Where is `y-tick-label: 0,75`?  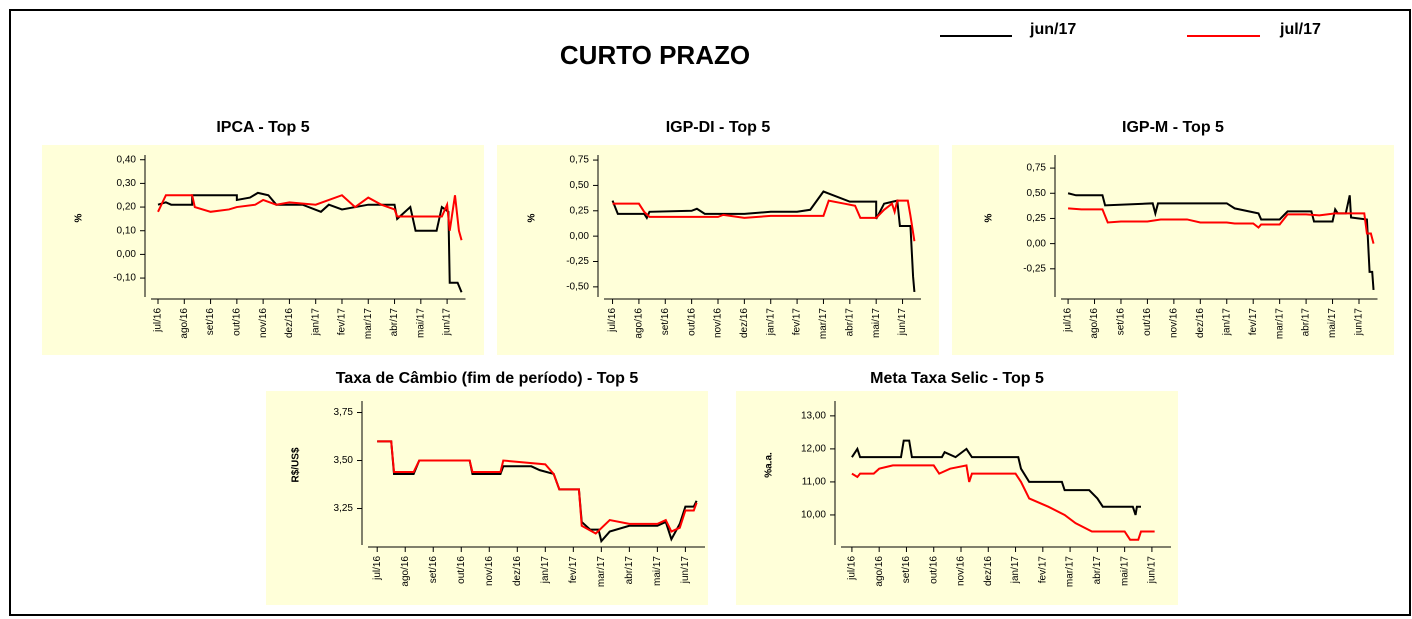 y-tick-label: 0,75 is located at coordinates (580, 160).